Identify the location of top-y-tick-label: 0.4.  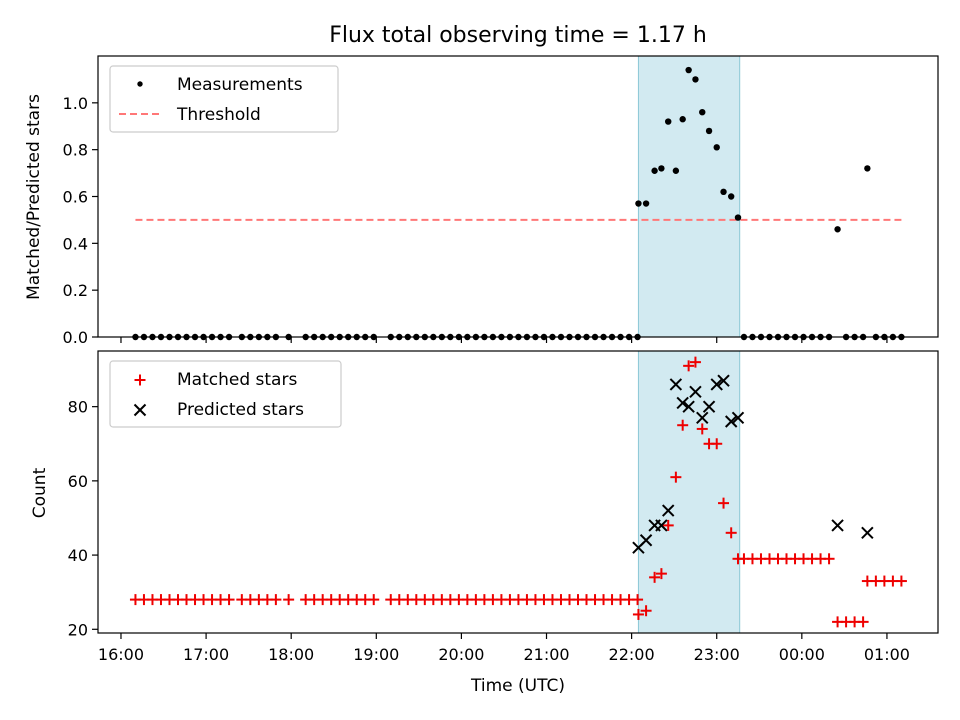
(75, 243).